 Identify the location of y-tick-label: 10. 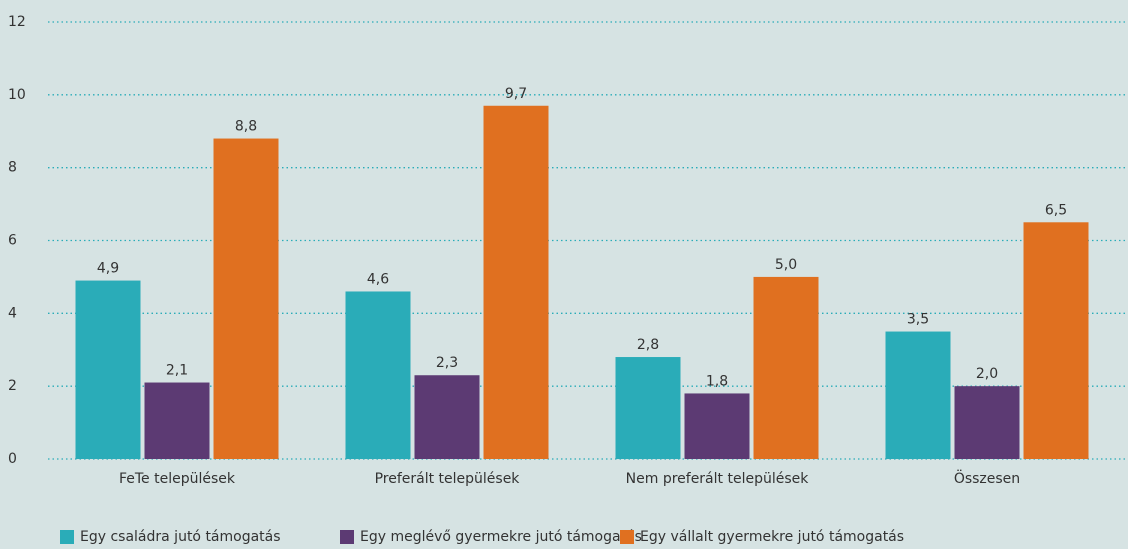
(17, 95).